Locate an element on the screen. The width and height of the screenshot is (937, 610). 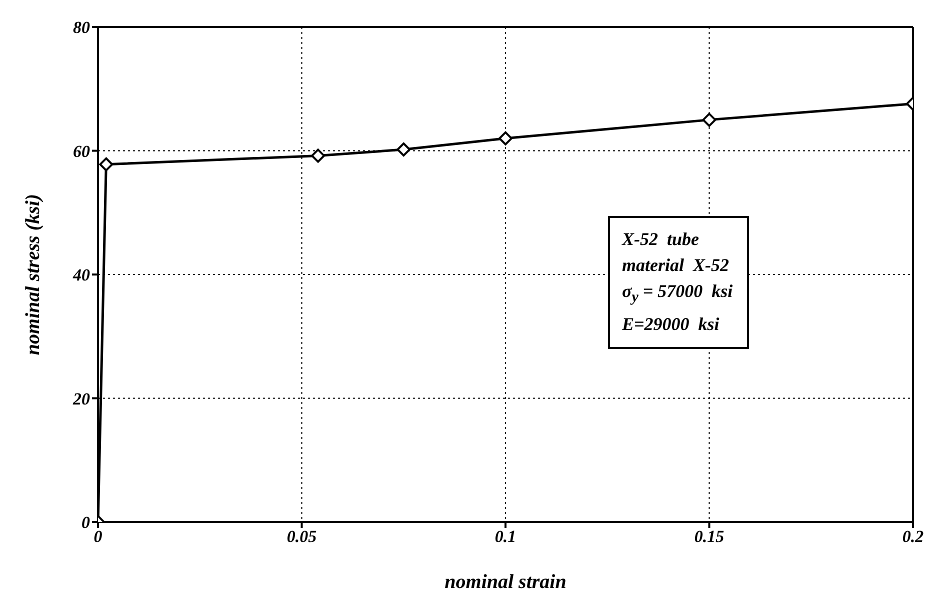
y-tick-label: 20 is located at coordinates (81, 398).